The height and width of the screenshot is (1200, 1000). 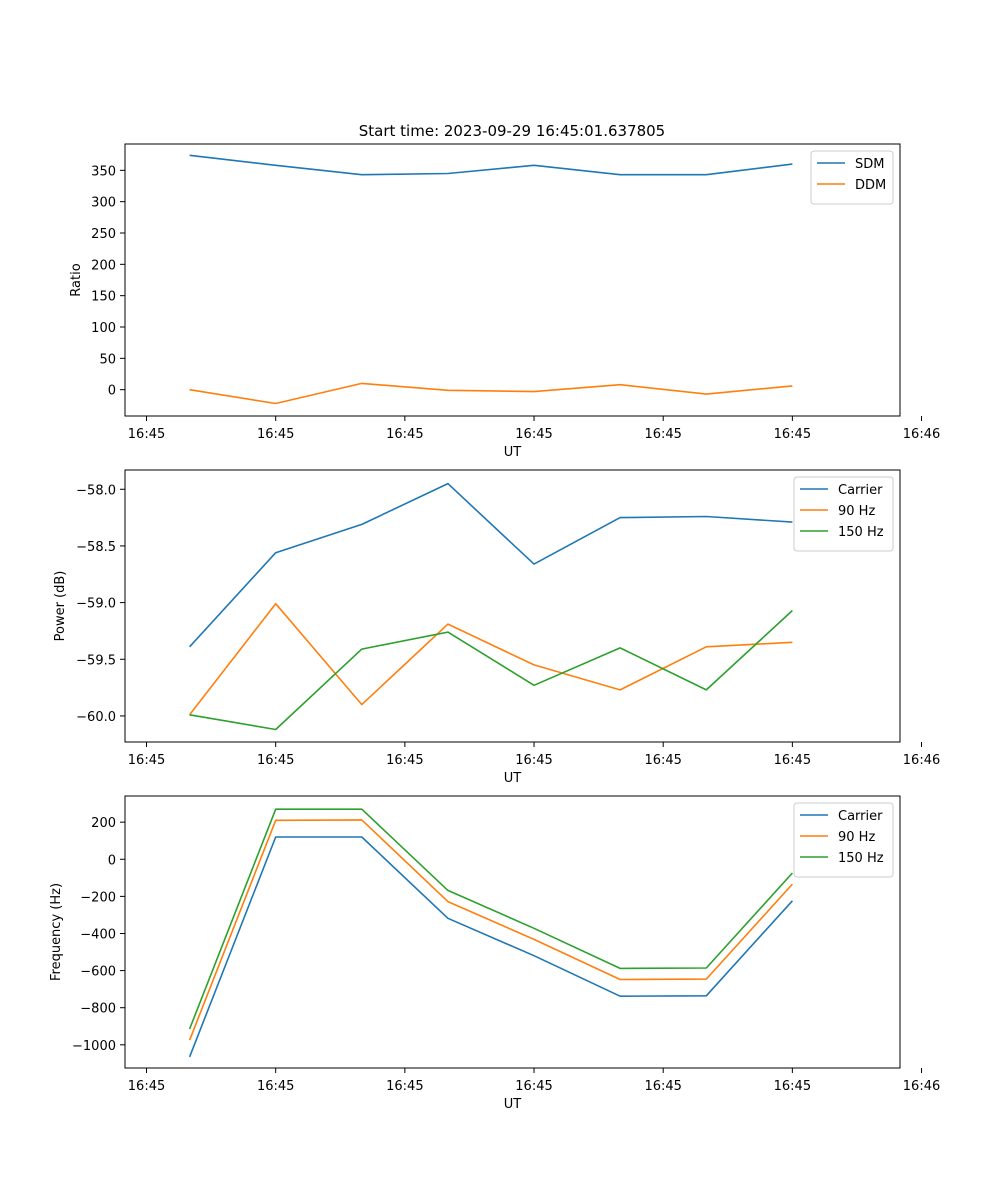 I want to click on legend: SDM DDM, so click(x=852, y=177).